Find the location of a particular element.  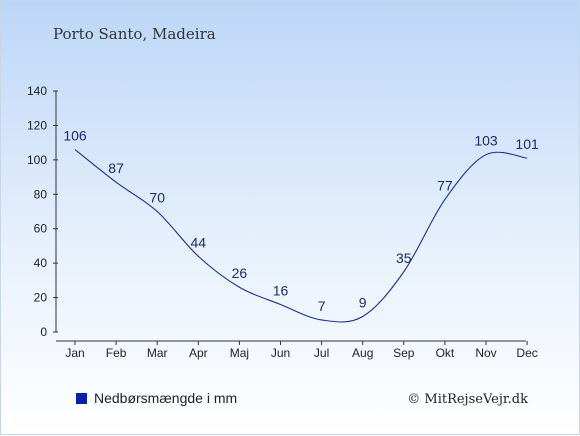

y-tick-label: 140 is located at coordinates (37, 91).